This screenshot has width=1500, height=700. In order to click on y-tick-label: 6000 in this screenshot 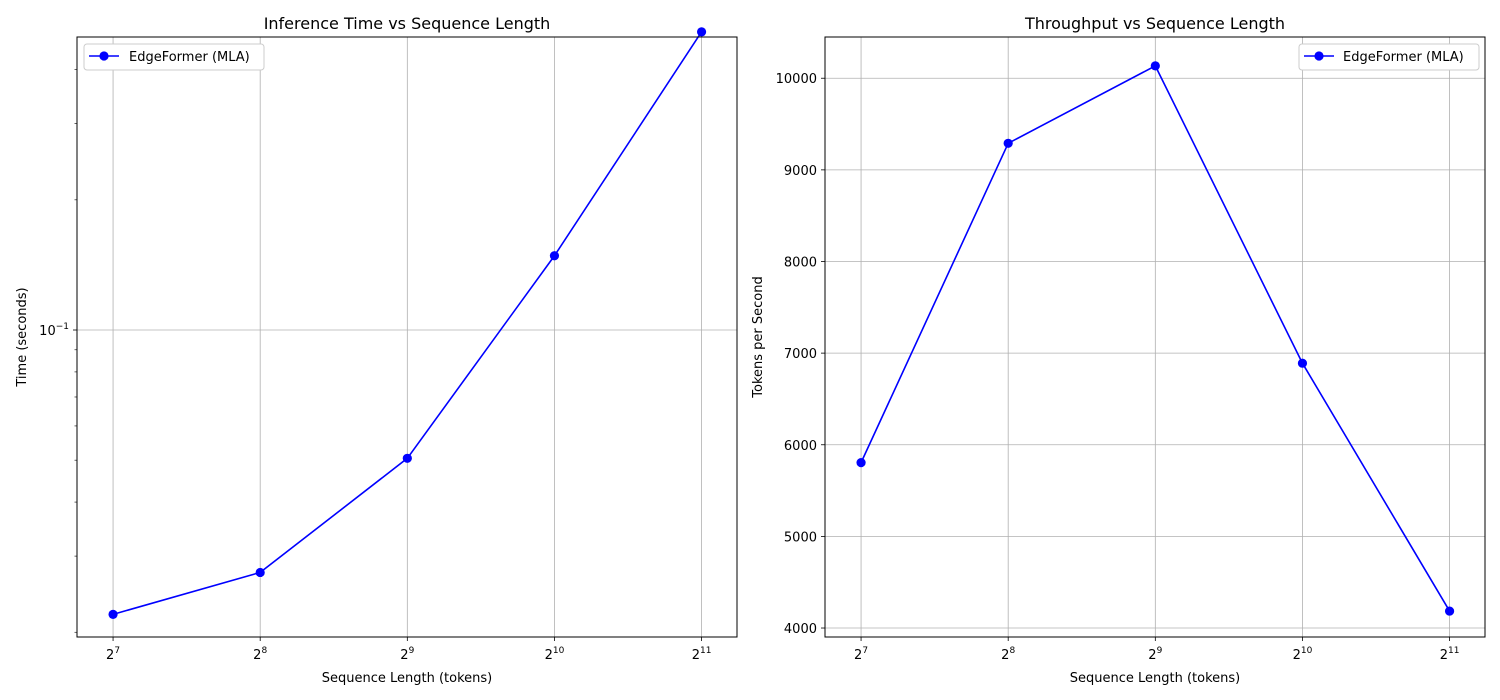, I will do `click(800, 446)`.